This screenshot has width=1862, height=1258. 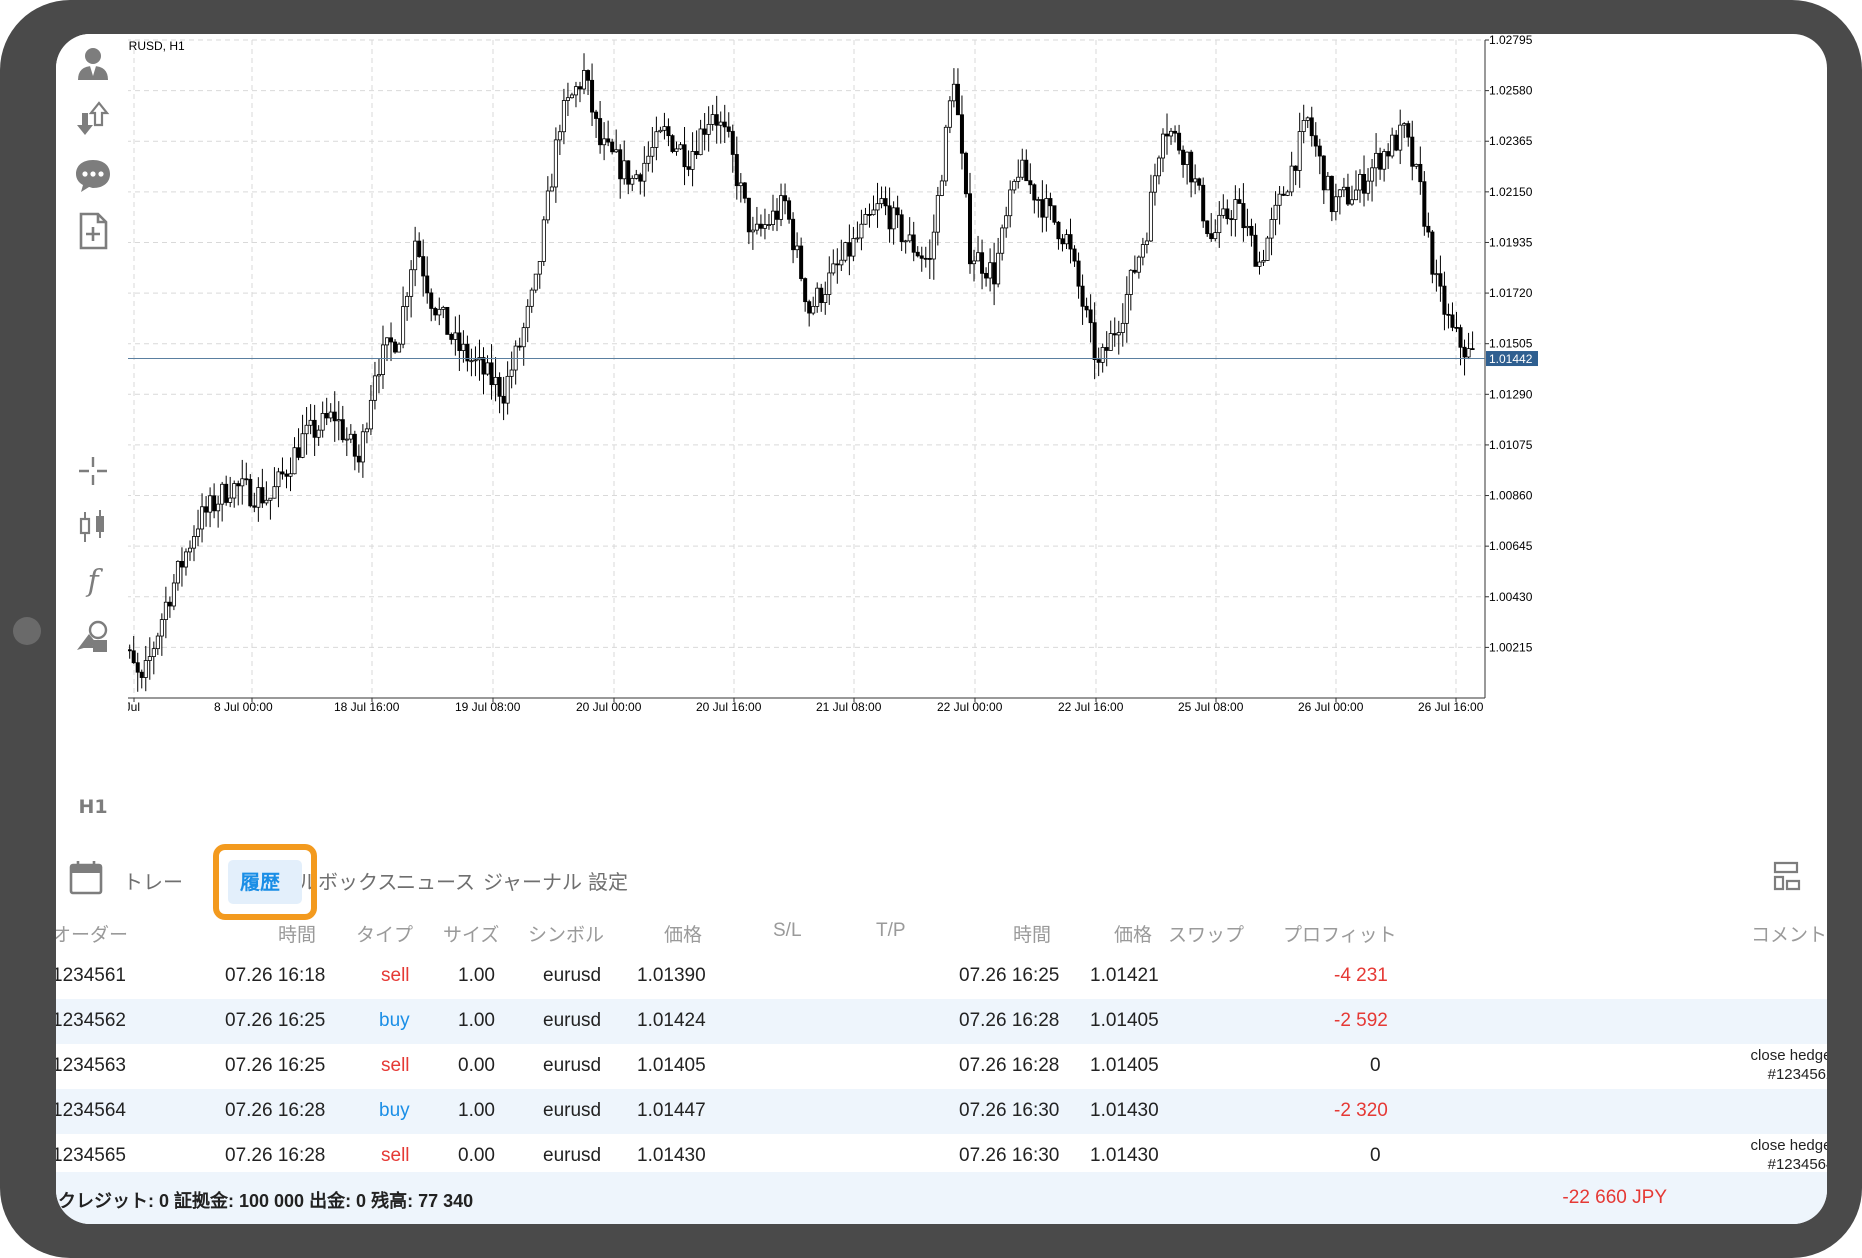 What do you see at coordinates (1787, 875) in the screenshot?
I see `split-view-icon` at bounding box center [1787, 875].